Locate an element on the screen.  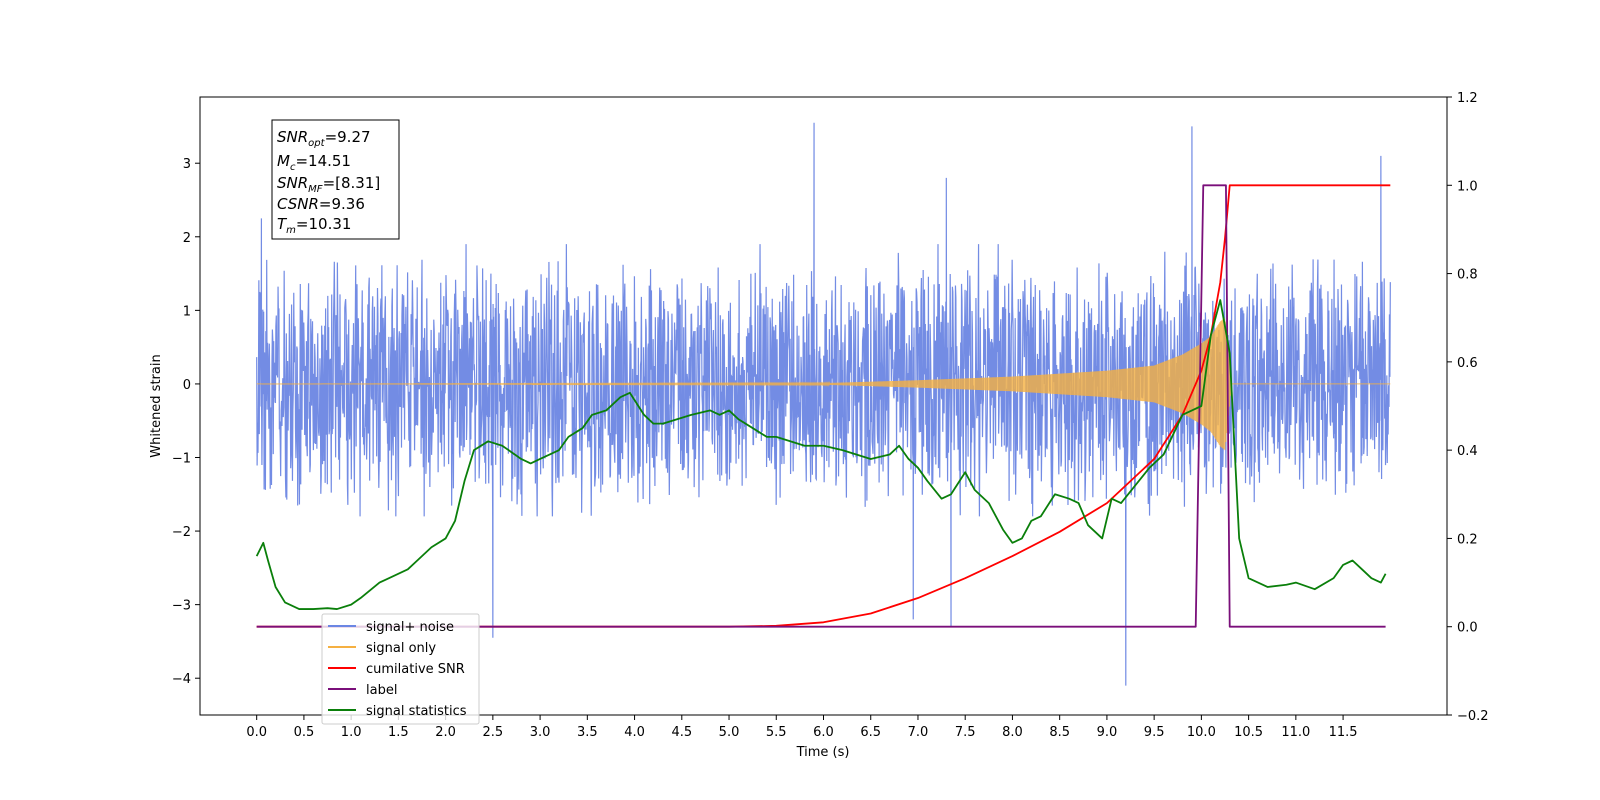
legend-label-signal-only: signal only is located at coordinates (401, 648).